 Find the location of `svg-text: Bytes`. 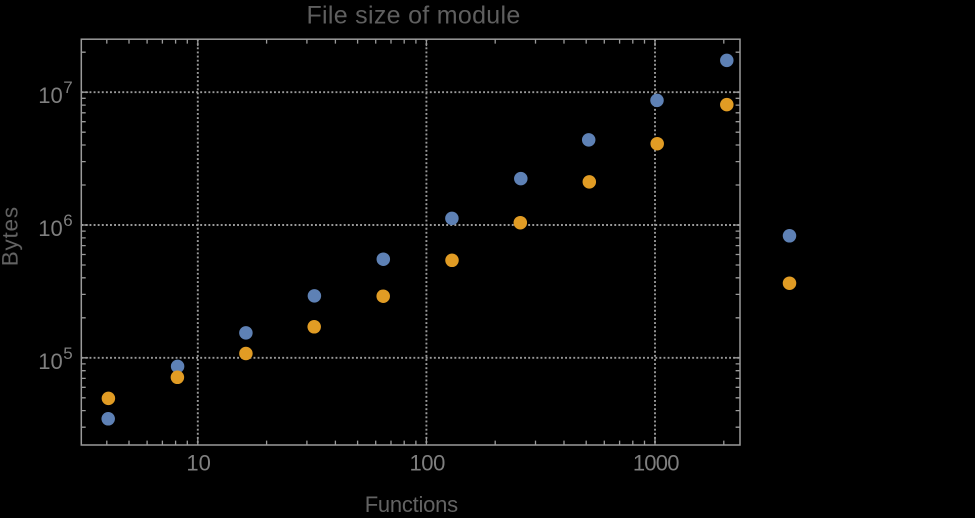

svg-text: Bytes is located at coordinates (11, 236).